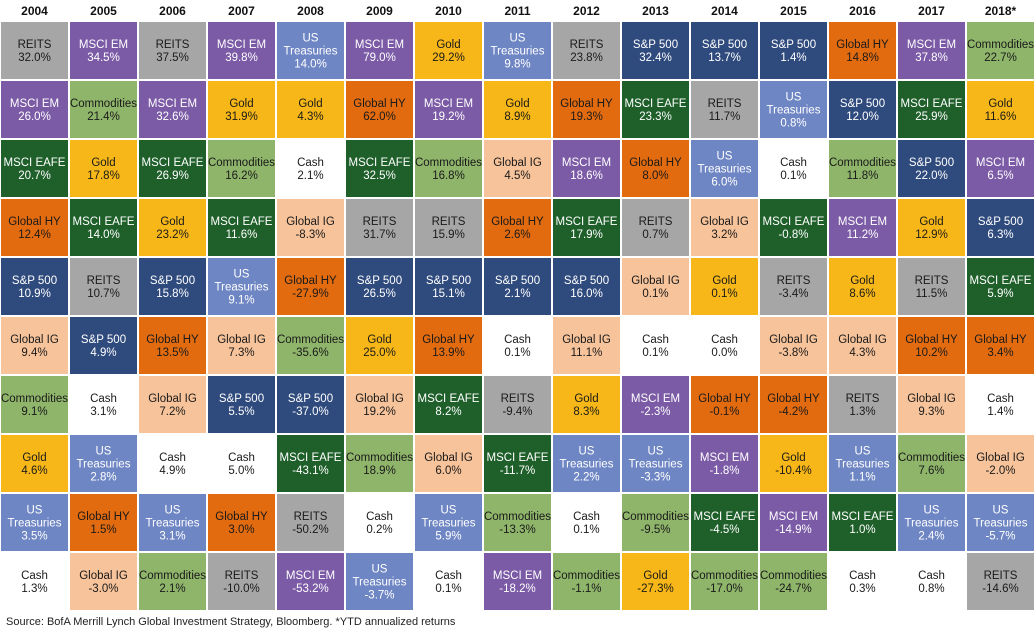  Describe the element at coordinates (517, 404) in the screenshot. I see `cell-2011-rank-7: REITS-9.4%` at that location.